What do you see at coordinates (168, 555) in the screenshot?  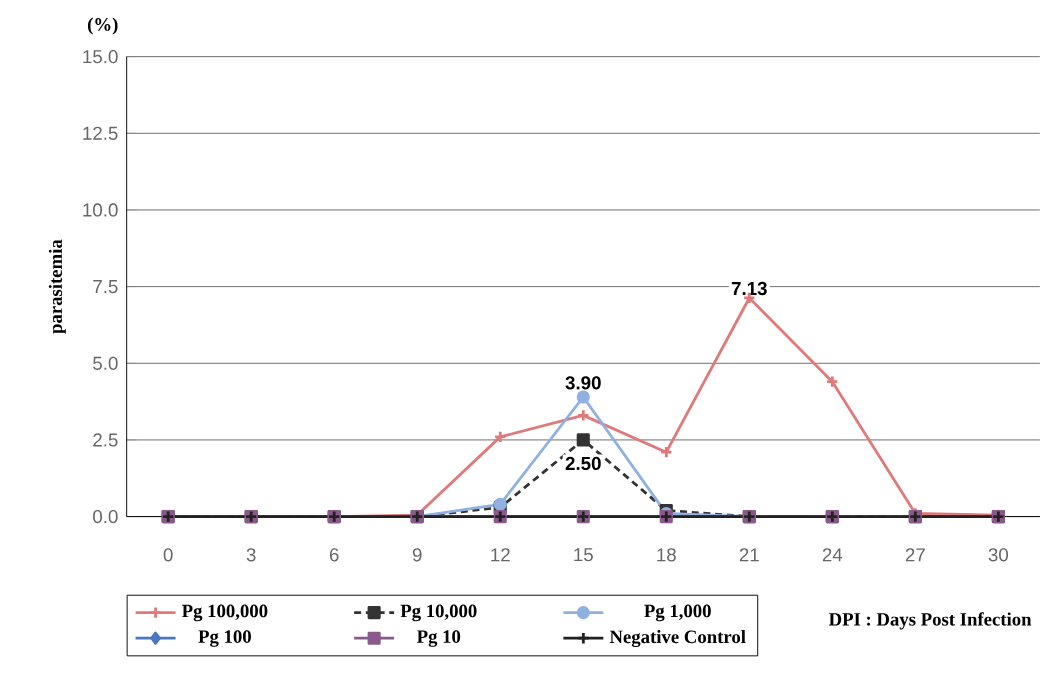 I see `x-tick-label: 0` at bounding box center [168, 555].